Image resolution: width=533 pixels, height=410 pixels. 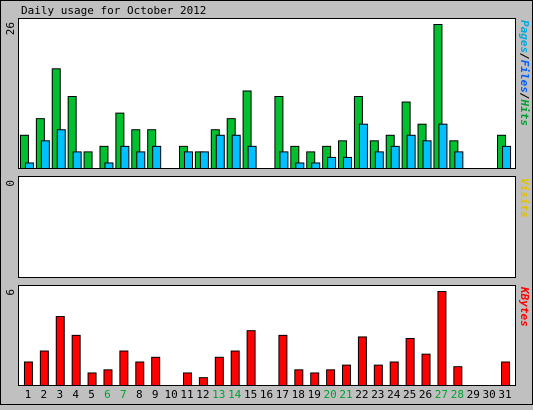 I want to click on x-tick-label: 17, so click(x=282, y=394).